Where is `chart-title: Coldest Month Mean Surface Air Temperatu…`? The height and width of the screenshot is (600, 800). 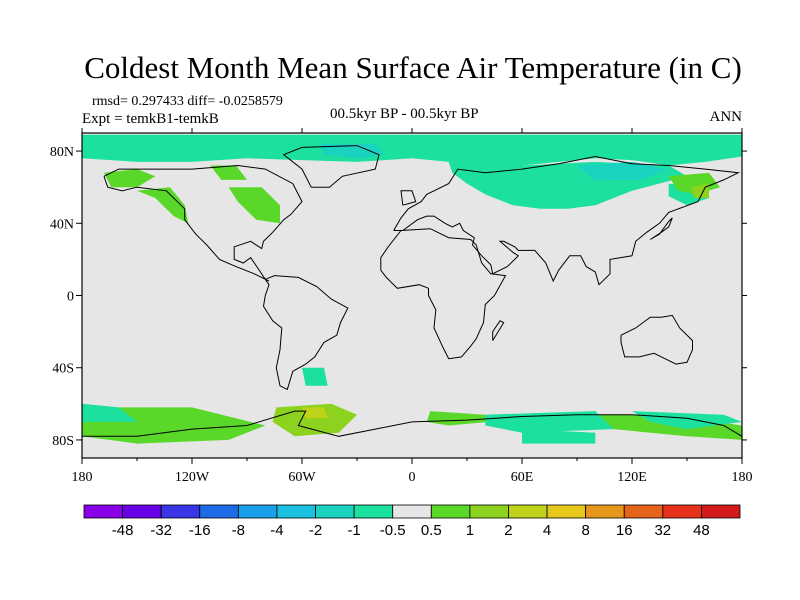
chart-title: Coldest Month Mean Surface Air Temperatu… is located at coordinates (413, 67).